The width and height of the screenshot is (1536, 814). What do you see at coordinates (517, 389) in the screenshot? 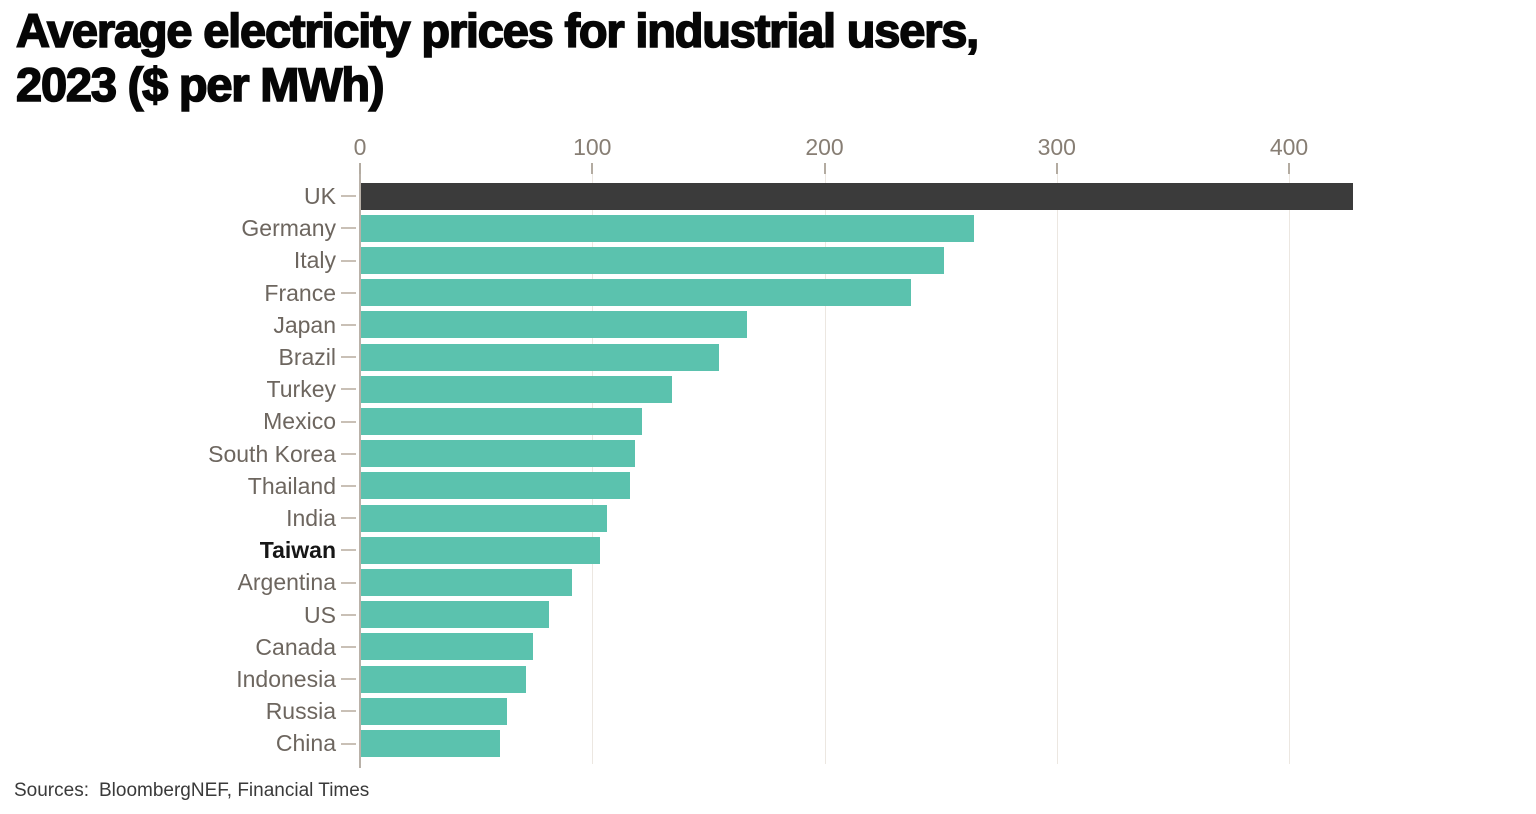
I see `bar-turkey` at bounding box center [517, 389].